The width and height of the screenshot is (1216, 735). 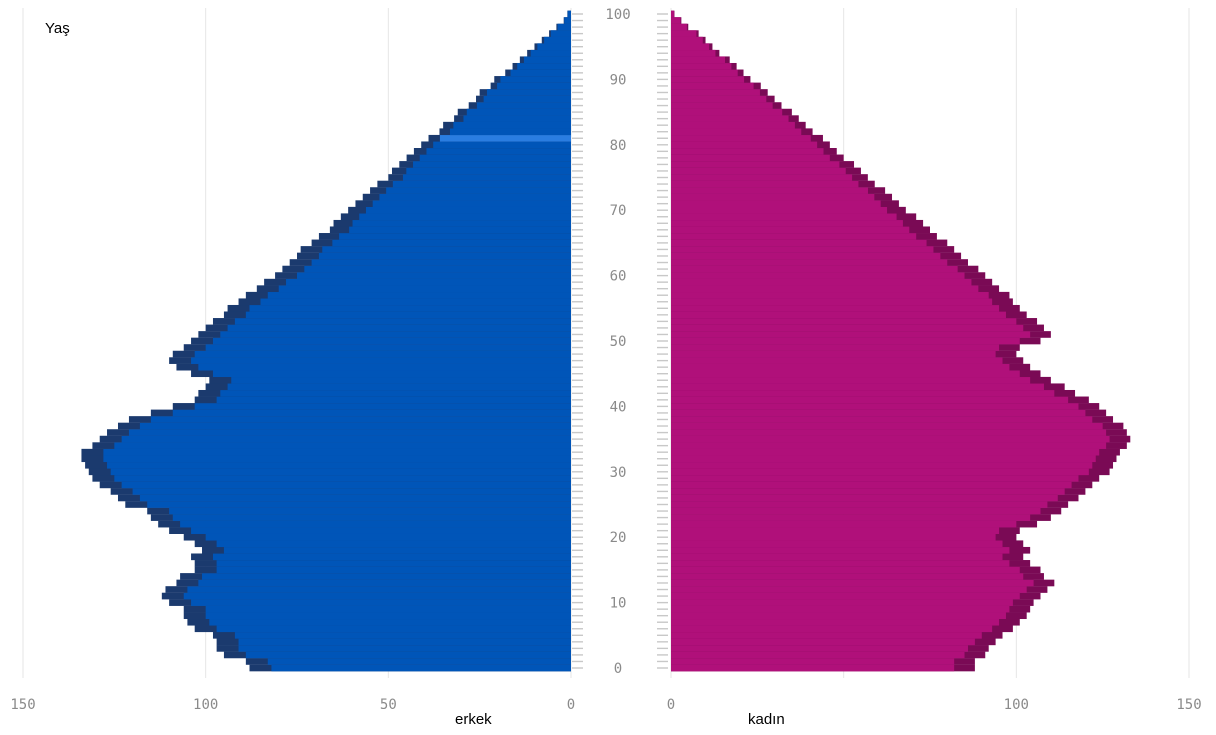 What do you see at coordinates (766, 719) in the screenshot?
I see `female-label: kadın` at bounding box center [766, 719].